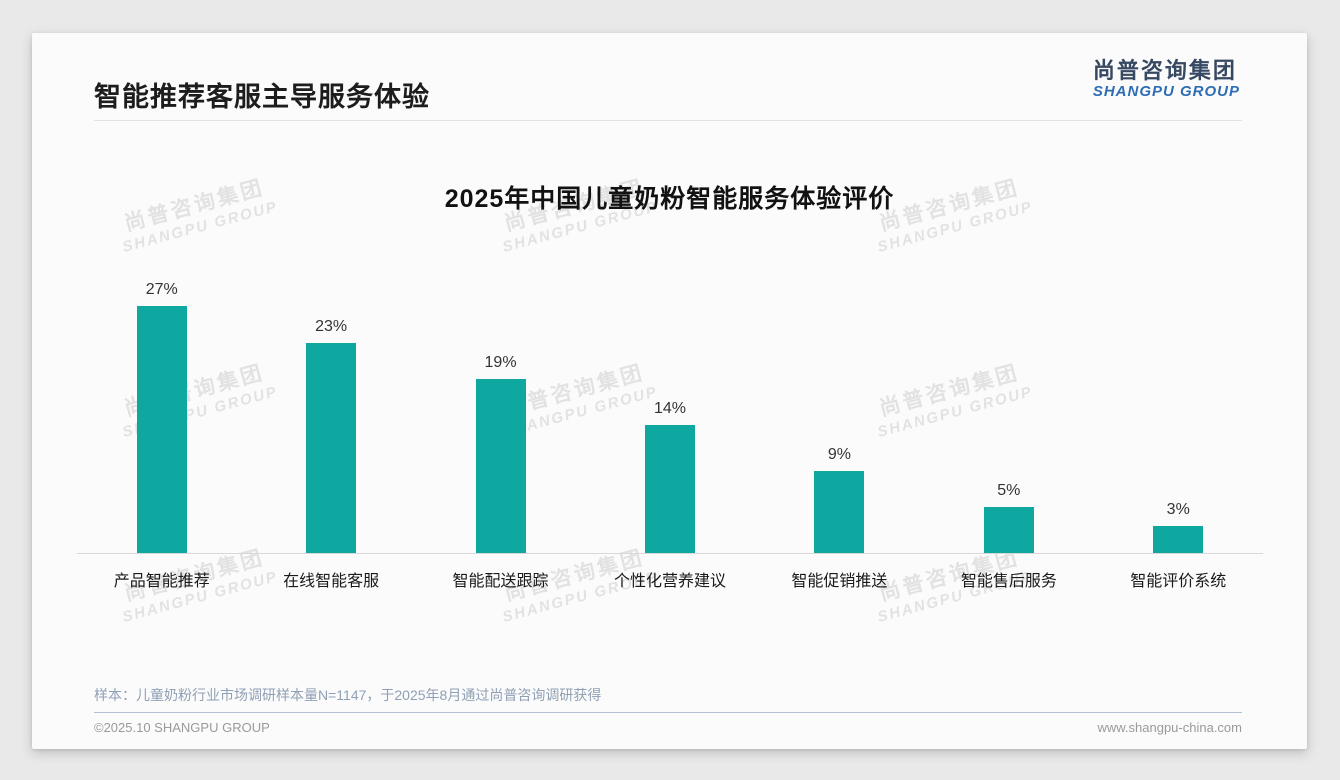 The height and width of the screenshot is (780, 1340). Describe the element at coordinates (839, 454) in the screenshot. I see `bar-value-label: 9%` at that location.